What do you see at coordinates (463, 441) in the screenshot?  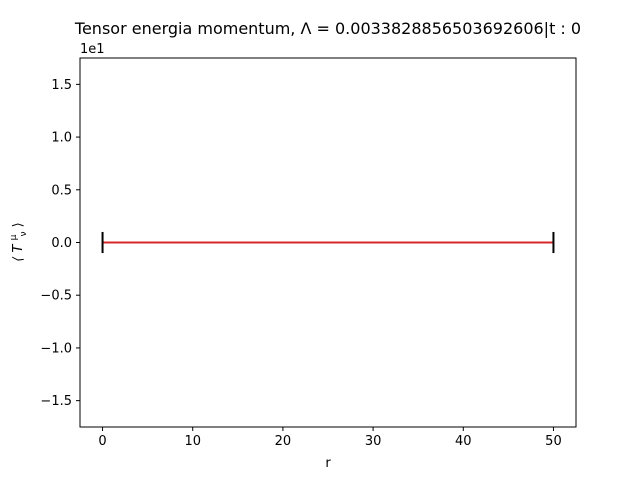 I see `x-tick-label: 40` at bounding box center [463, 441].